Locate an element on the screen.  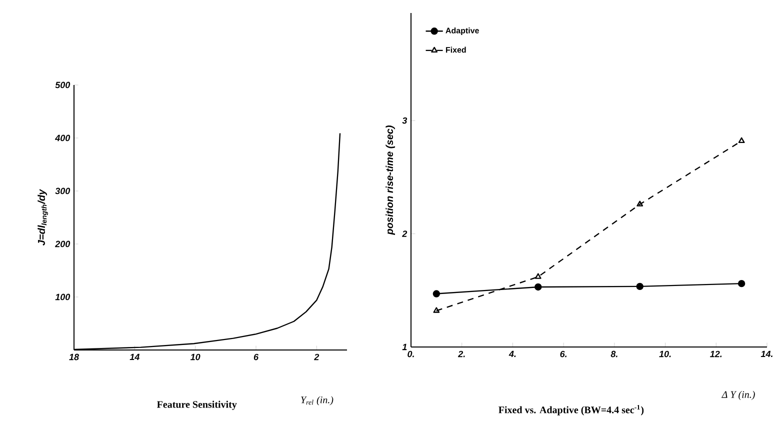
y-axis-title: position rise-time (sec) is located at coordinates (390, 180).